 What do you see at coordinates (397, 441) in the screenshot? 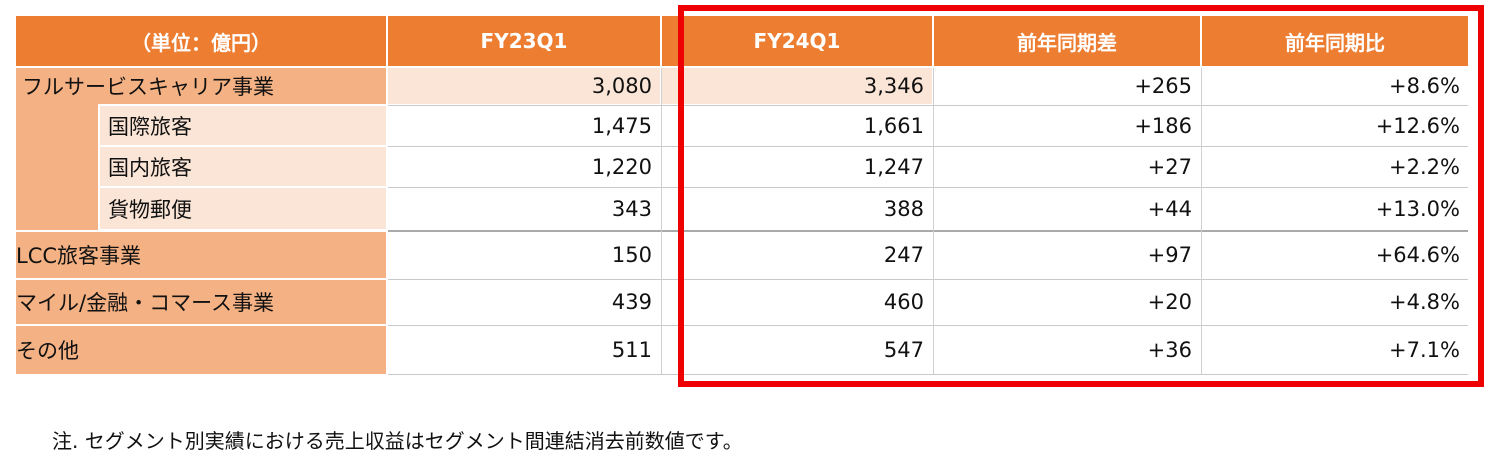
I see `footnote: 注. セグメント別実績における売上収益はセグメント間連結消去前数値です。` at bounding box center [397, 441].